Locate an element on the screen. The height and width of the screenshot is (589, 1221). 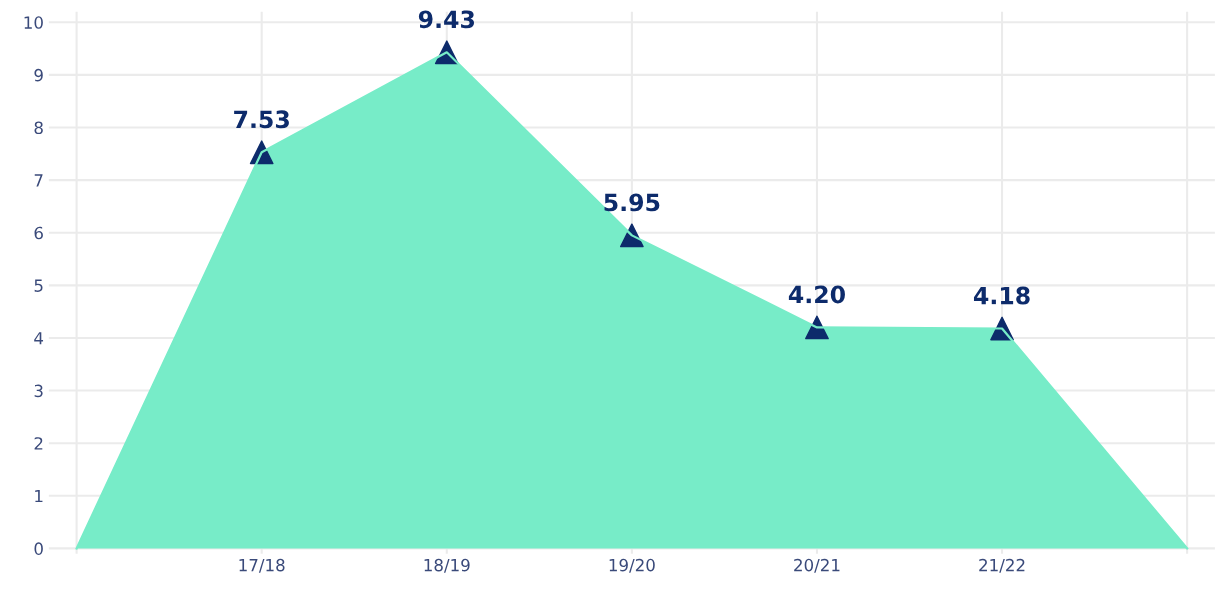
y-tick-label: 2 is located at coordinates (38, 443).